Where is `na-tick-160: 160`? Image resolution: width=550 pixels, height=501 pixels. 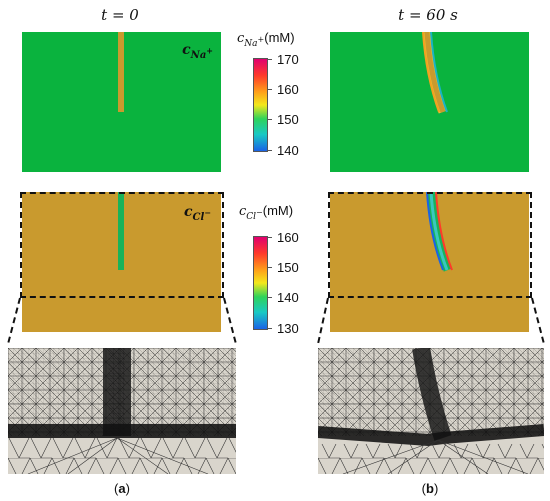 na-tick-160: 160 is located at coordinates (288, 89).